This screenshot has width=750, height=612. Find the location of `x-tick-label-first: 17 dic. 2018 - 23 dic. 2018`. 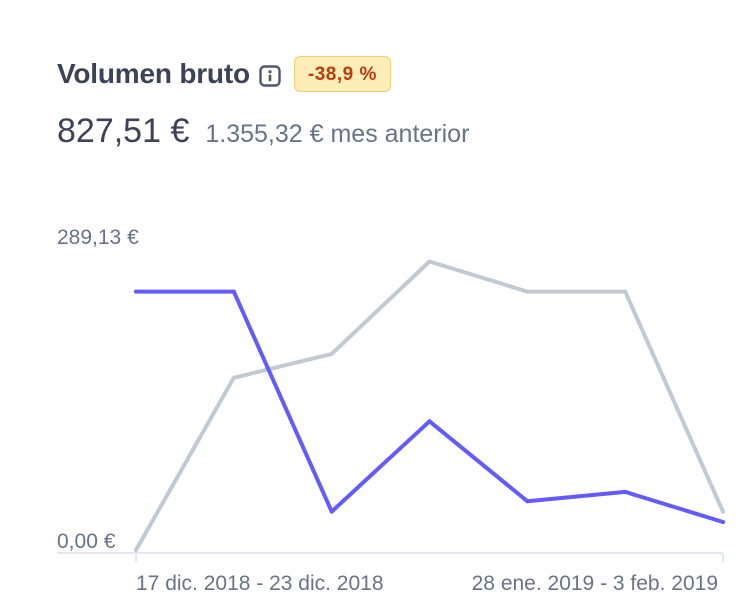

x-tick-label-first: 17 dic. 2018 - 23 dic. 2018 is located at coordinates (260, 583).